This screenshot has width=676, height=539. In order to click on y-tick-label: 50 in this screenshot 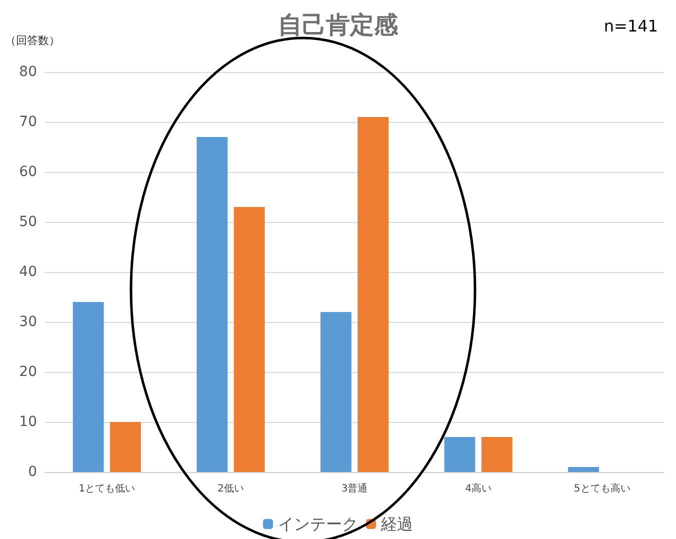, I will do `click(28, 222)`.